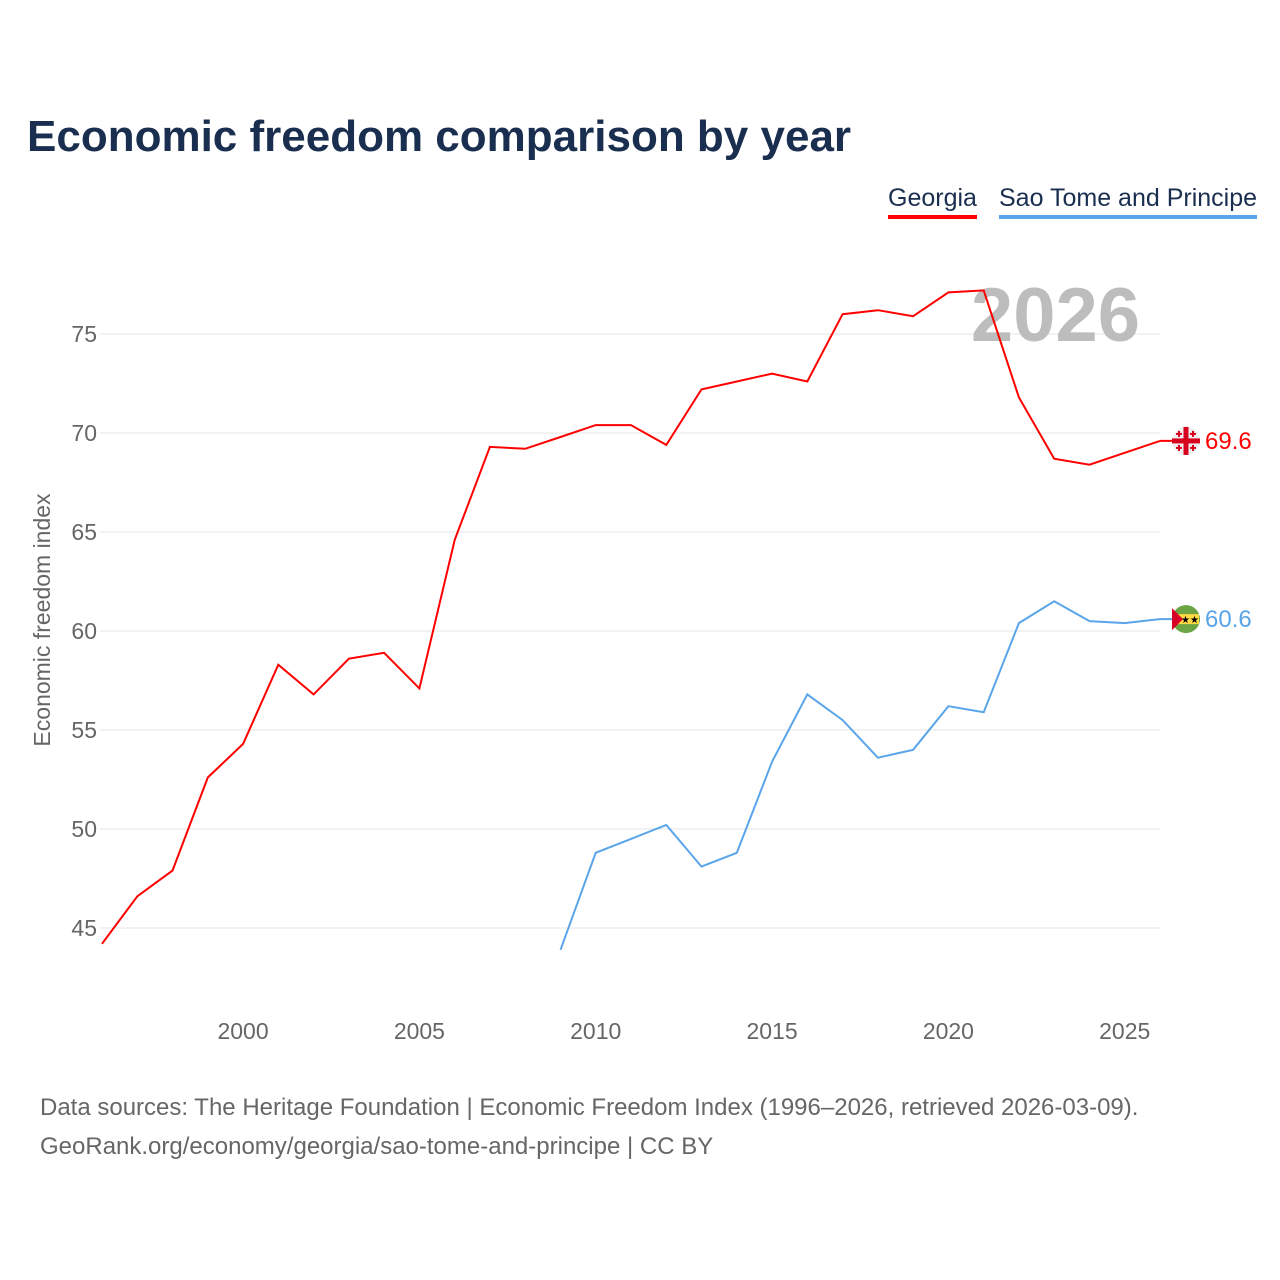 Image resolution: width=1280 pixels, height=1280 pixels. What do you see at coordinates (1228, 441) in the screenshot?
I see `end-value-label: 69.6` at bounding box center [1228, 441].